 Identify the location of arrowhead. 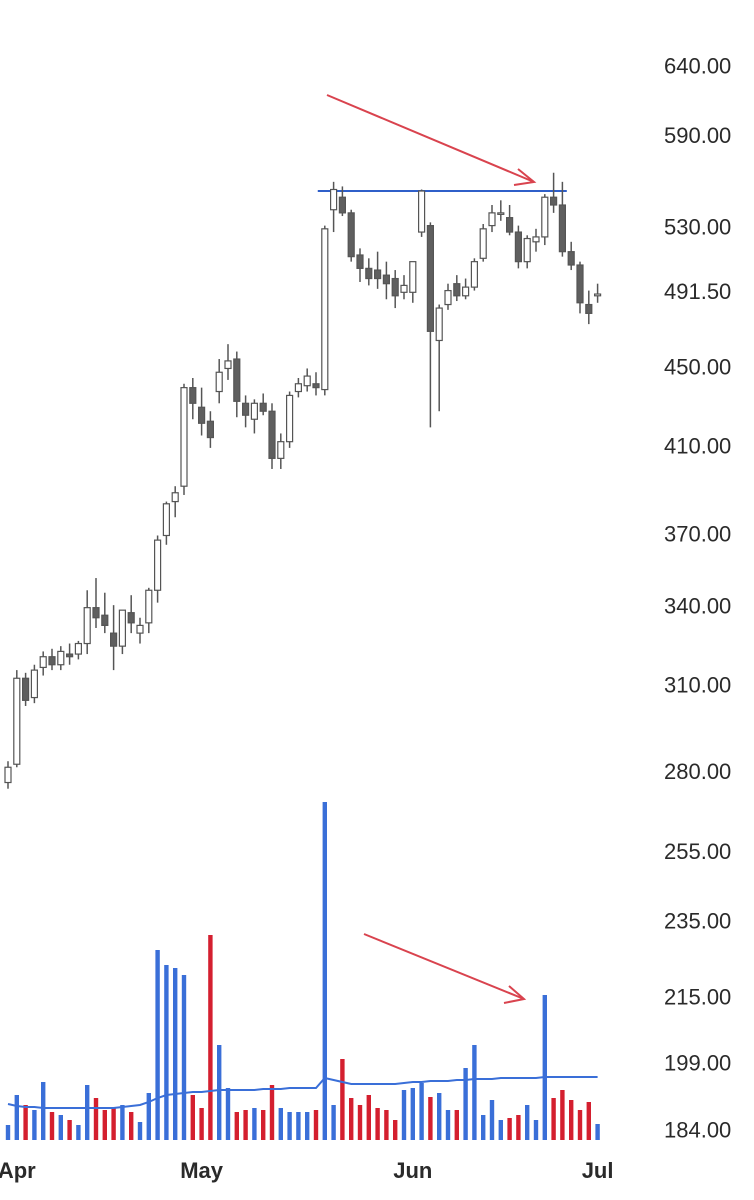
(525, 177).